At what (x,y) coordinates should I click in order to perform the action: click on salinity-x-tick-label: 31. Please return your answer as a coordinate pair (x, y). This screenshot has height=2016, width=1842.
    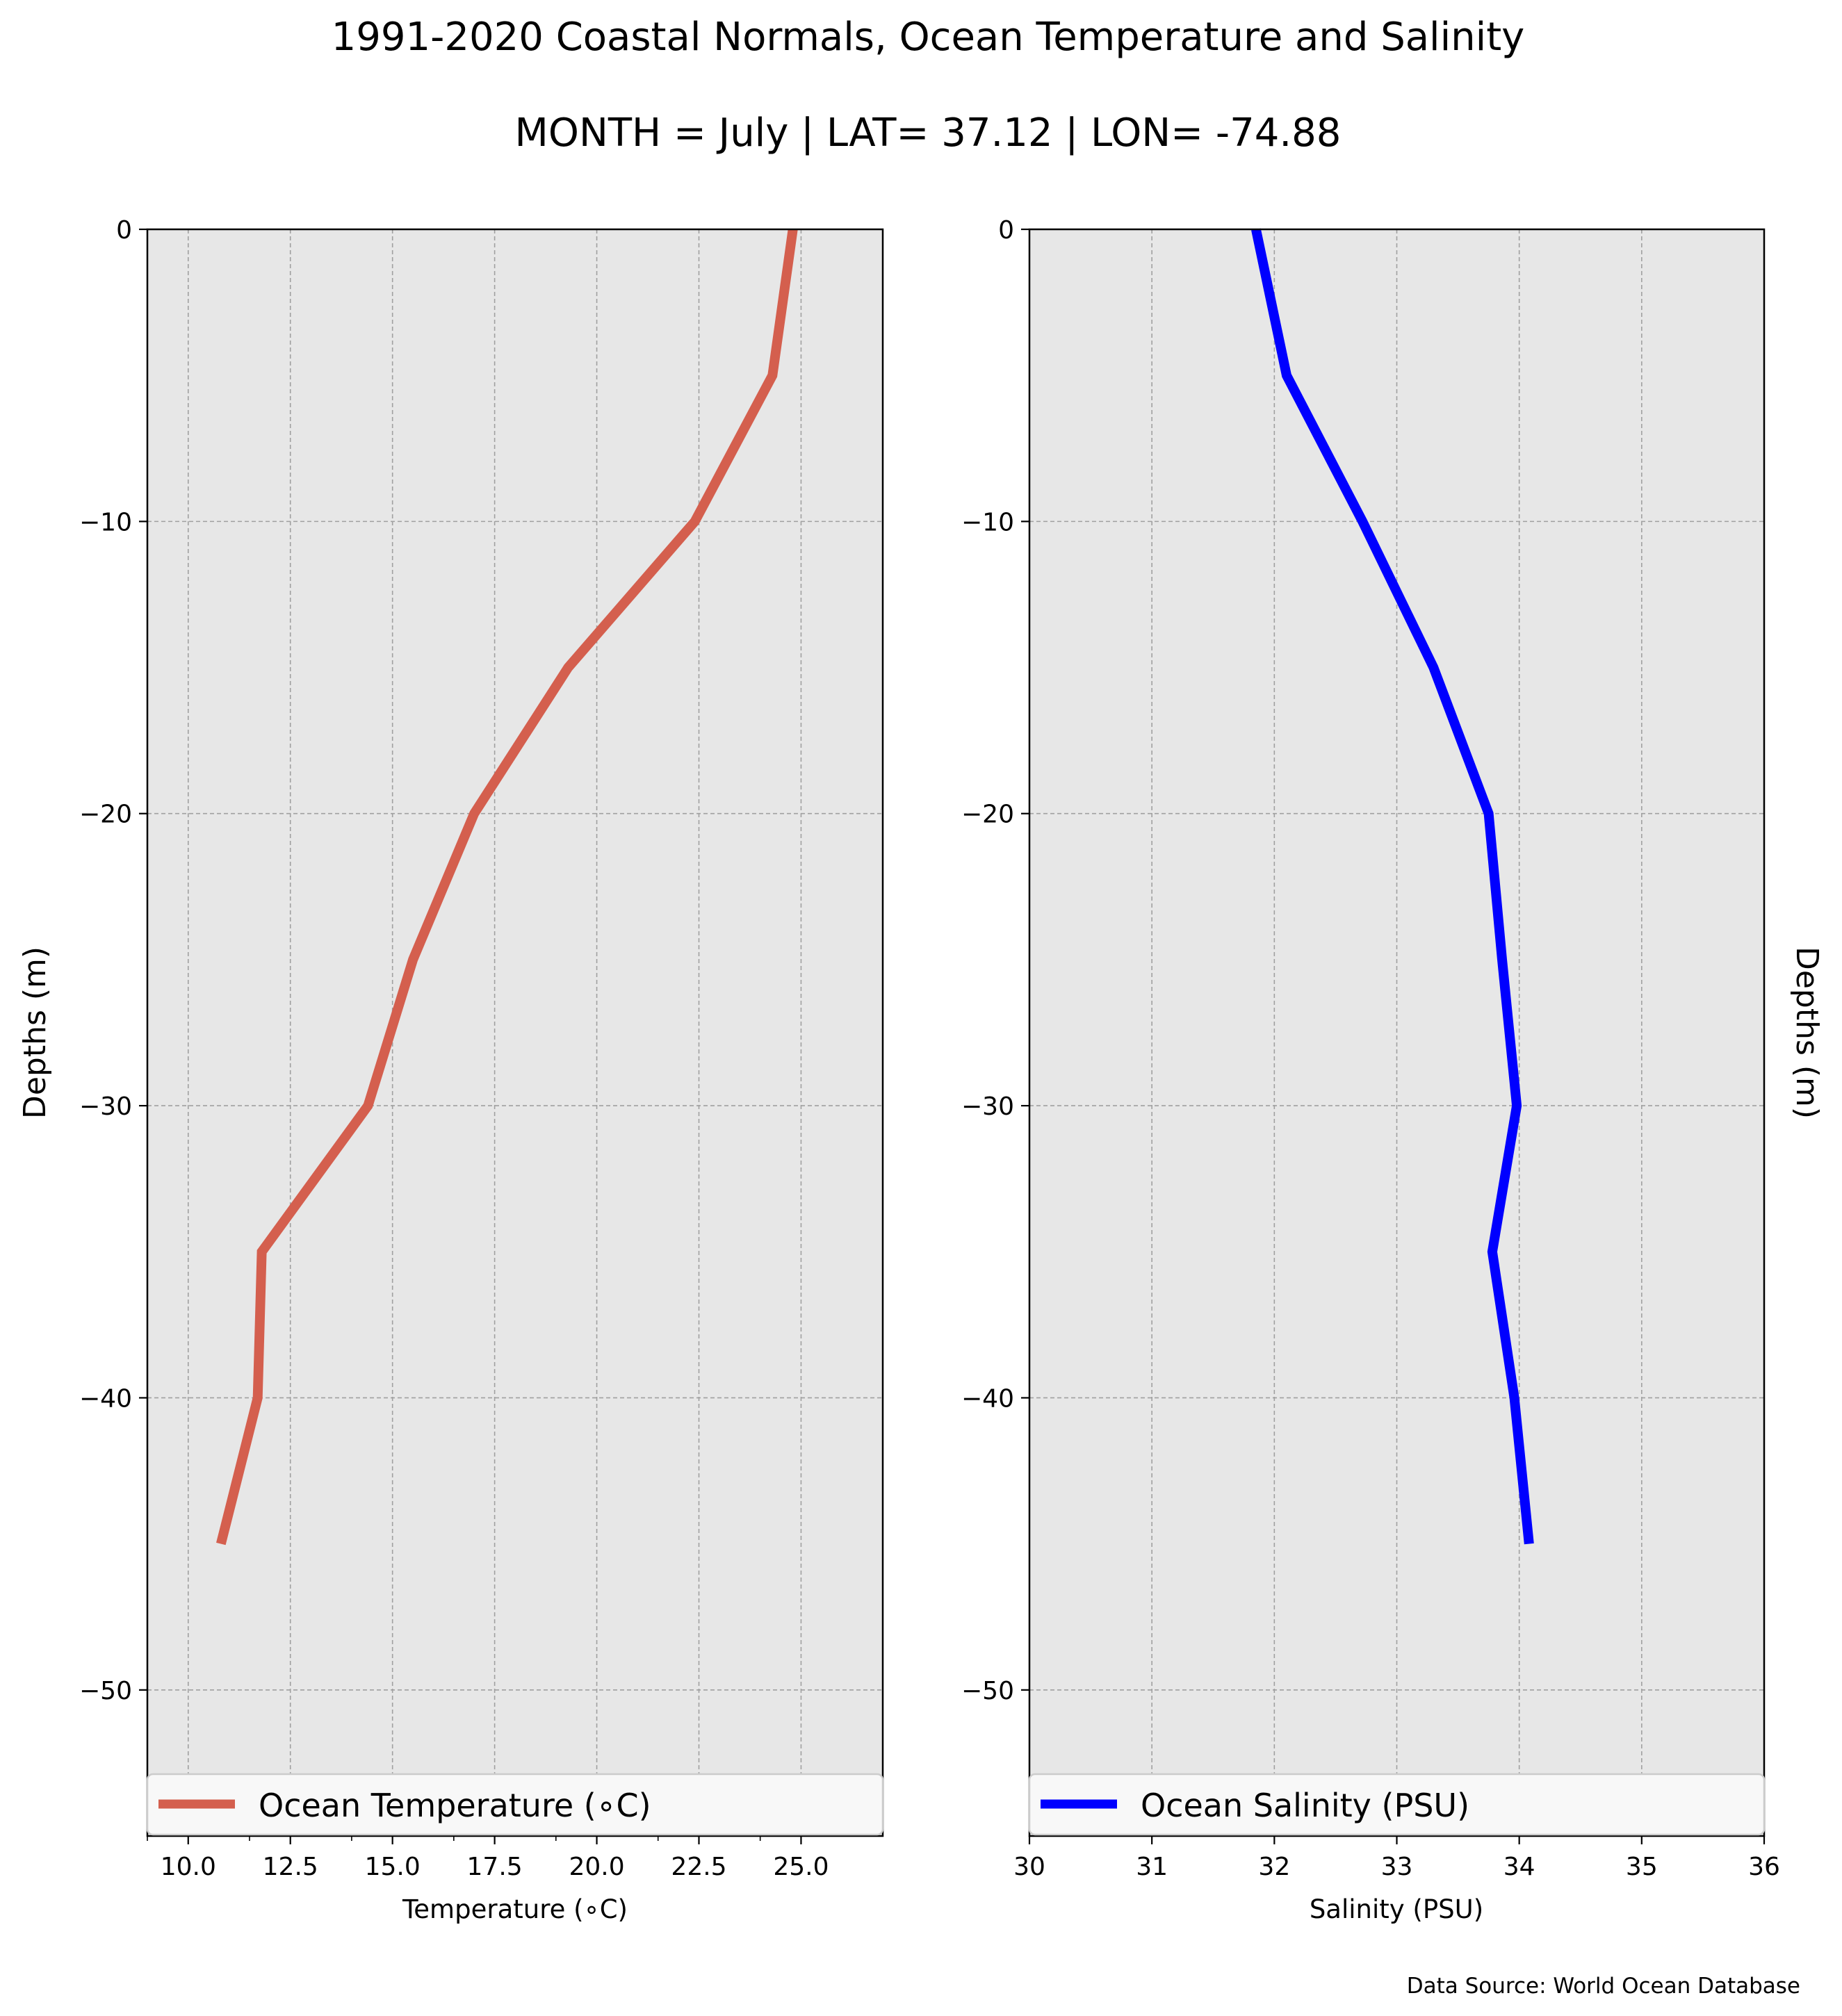
    Looking at the image, I should click on (1152, 1867).